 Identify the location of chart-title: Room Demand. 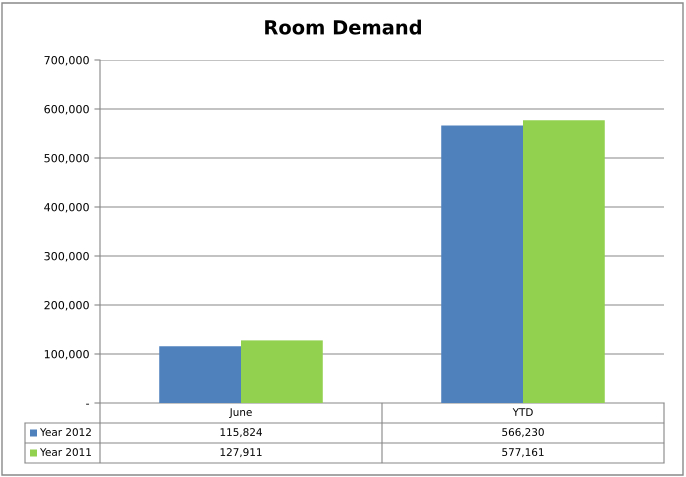
(343, 27).